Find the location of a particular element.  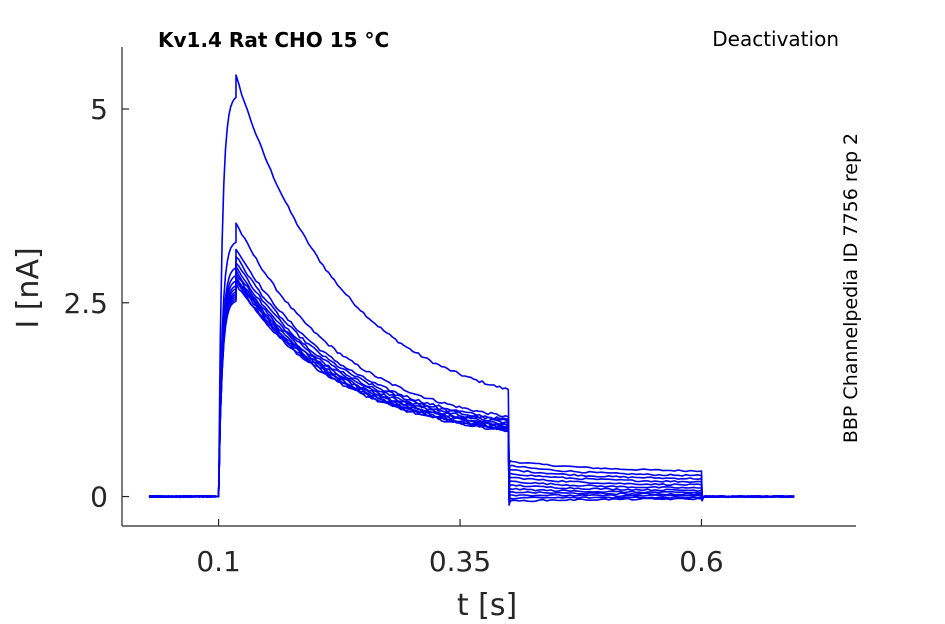

x-axis-title: t [s] is located at coordinates (487, 605).